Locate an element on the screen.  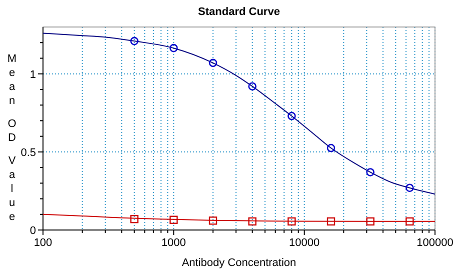
text: Mean OD Value is located at coordinates (12, 138).